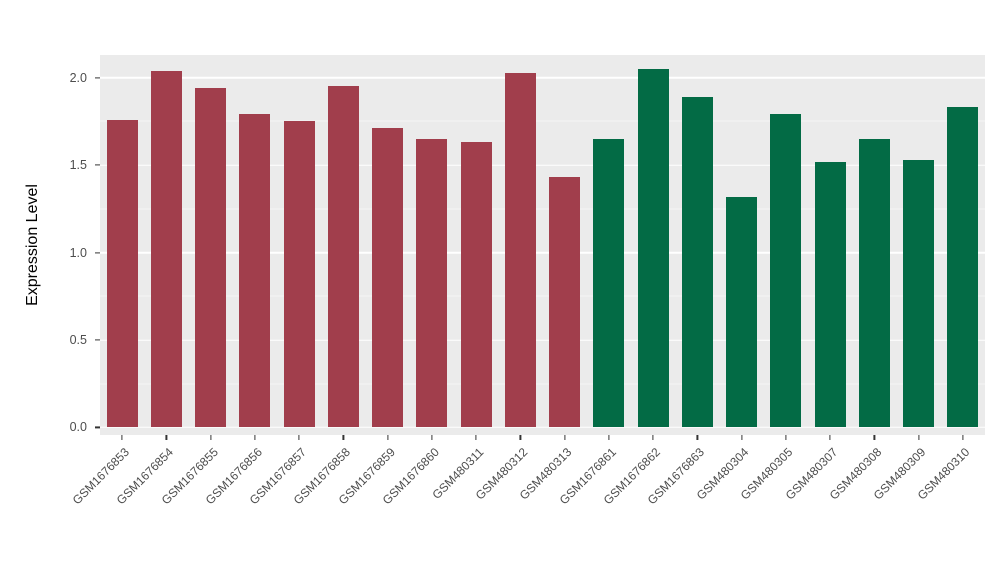 This screenshot has height=580, width=1000. I want to click on bar-GSM1676858, so click(343, 257).